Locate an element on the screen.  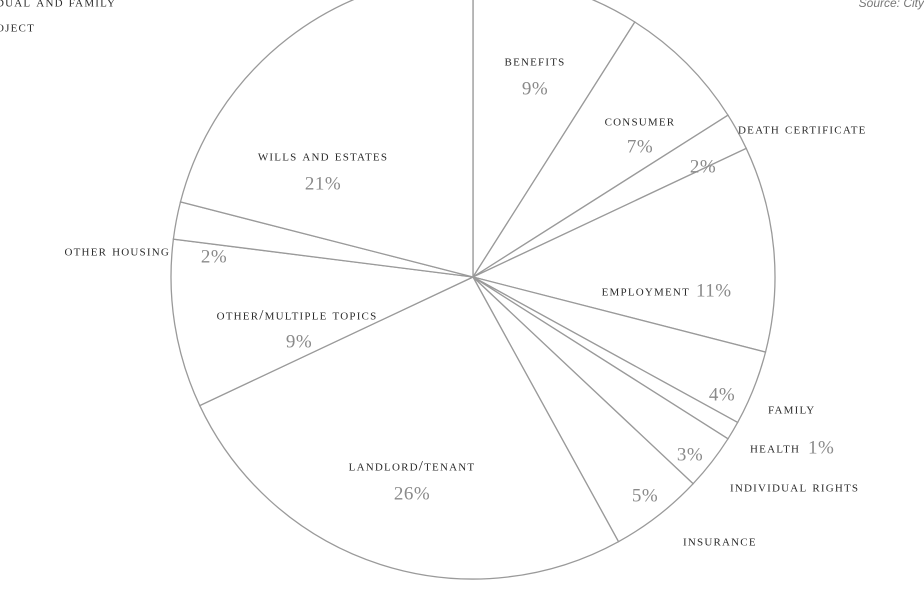
slice-label: DEATH CERTIFICATE is located at coordinates (802, 129).